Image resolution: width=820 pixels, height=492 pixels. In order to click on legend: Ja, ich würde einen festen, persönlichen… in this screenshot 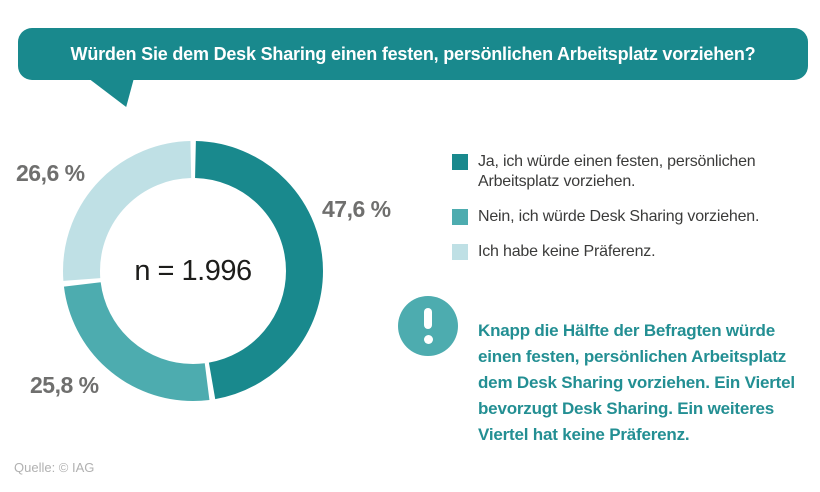, I will do `click(622, 214)`.